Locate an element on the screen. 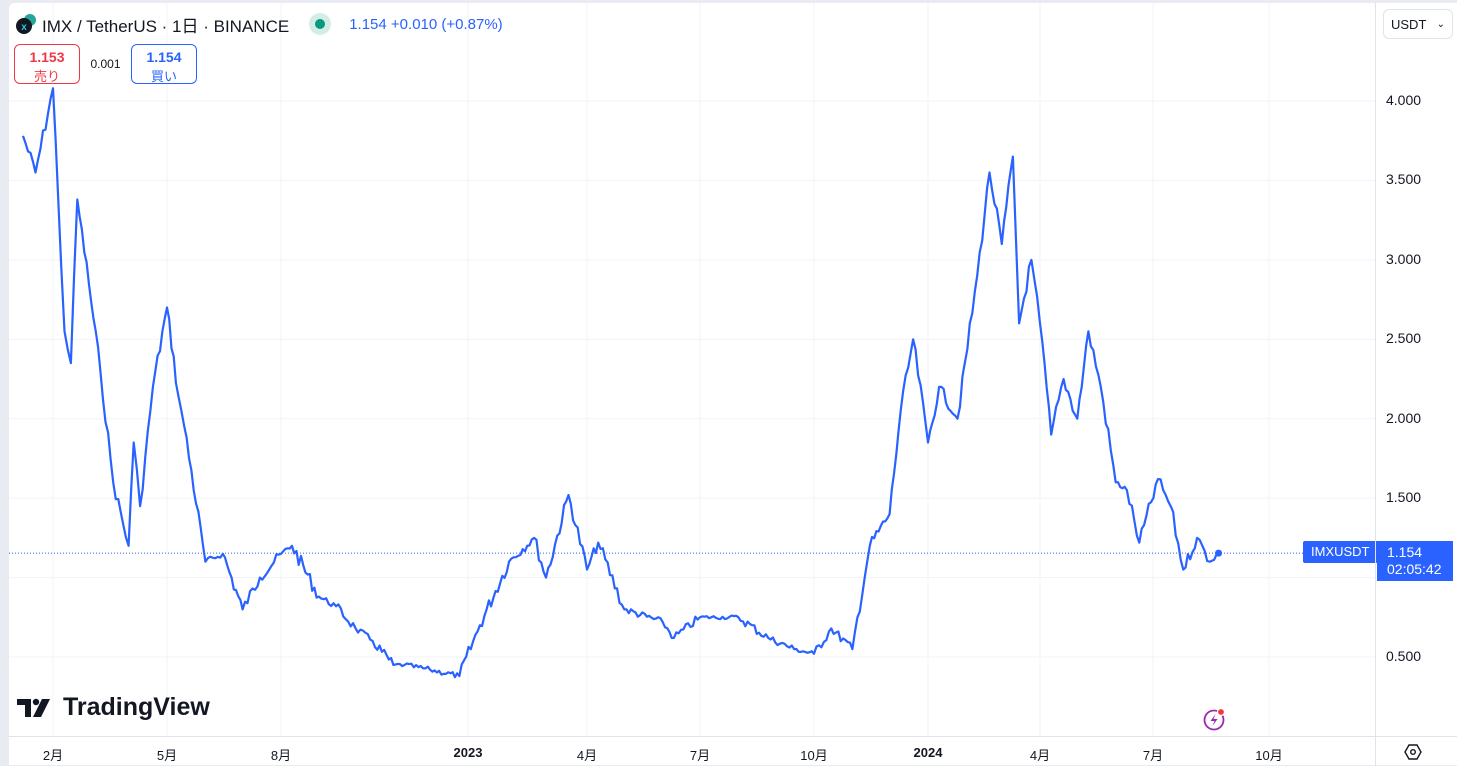 Image resolution: width=1457 pixels, height=766 pixels. settings-hexagon-icon is located at coordinates (1413, 752).